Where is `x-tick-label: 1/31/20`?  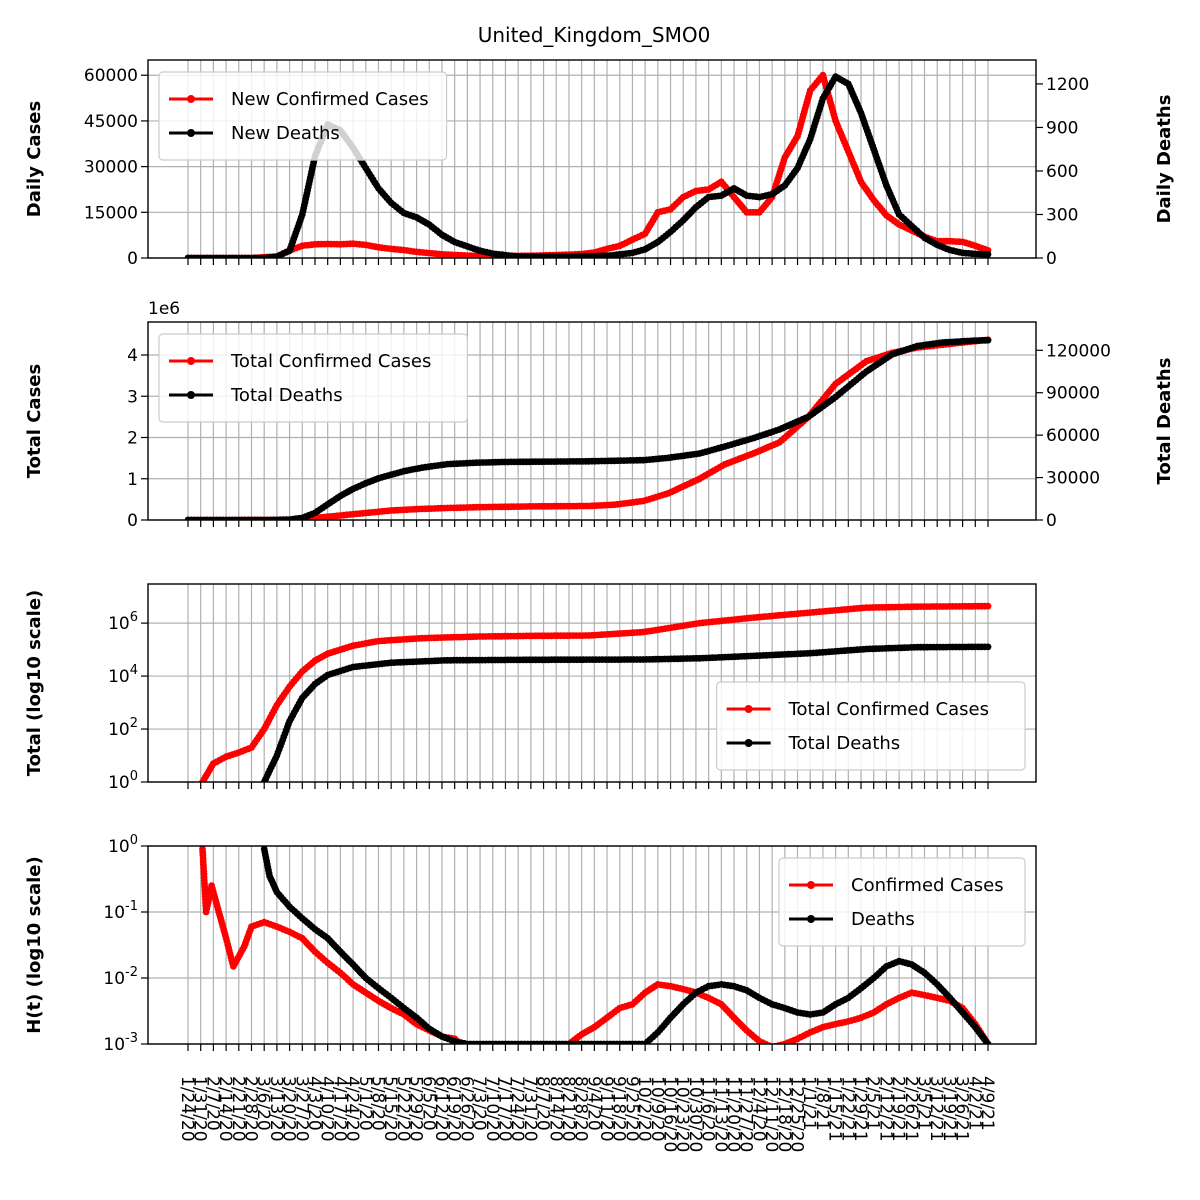 x-tick-label: 1/31/20 is located at coordinates (200, 1109).